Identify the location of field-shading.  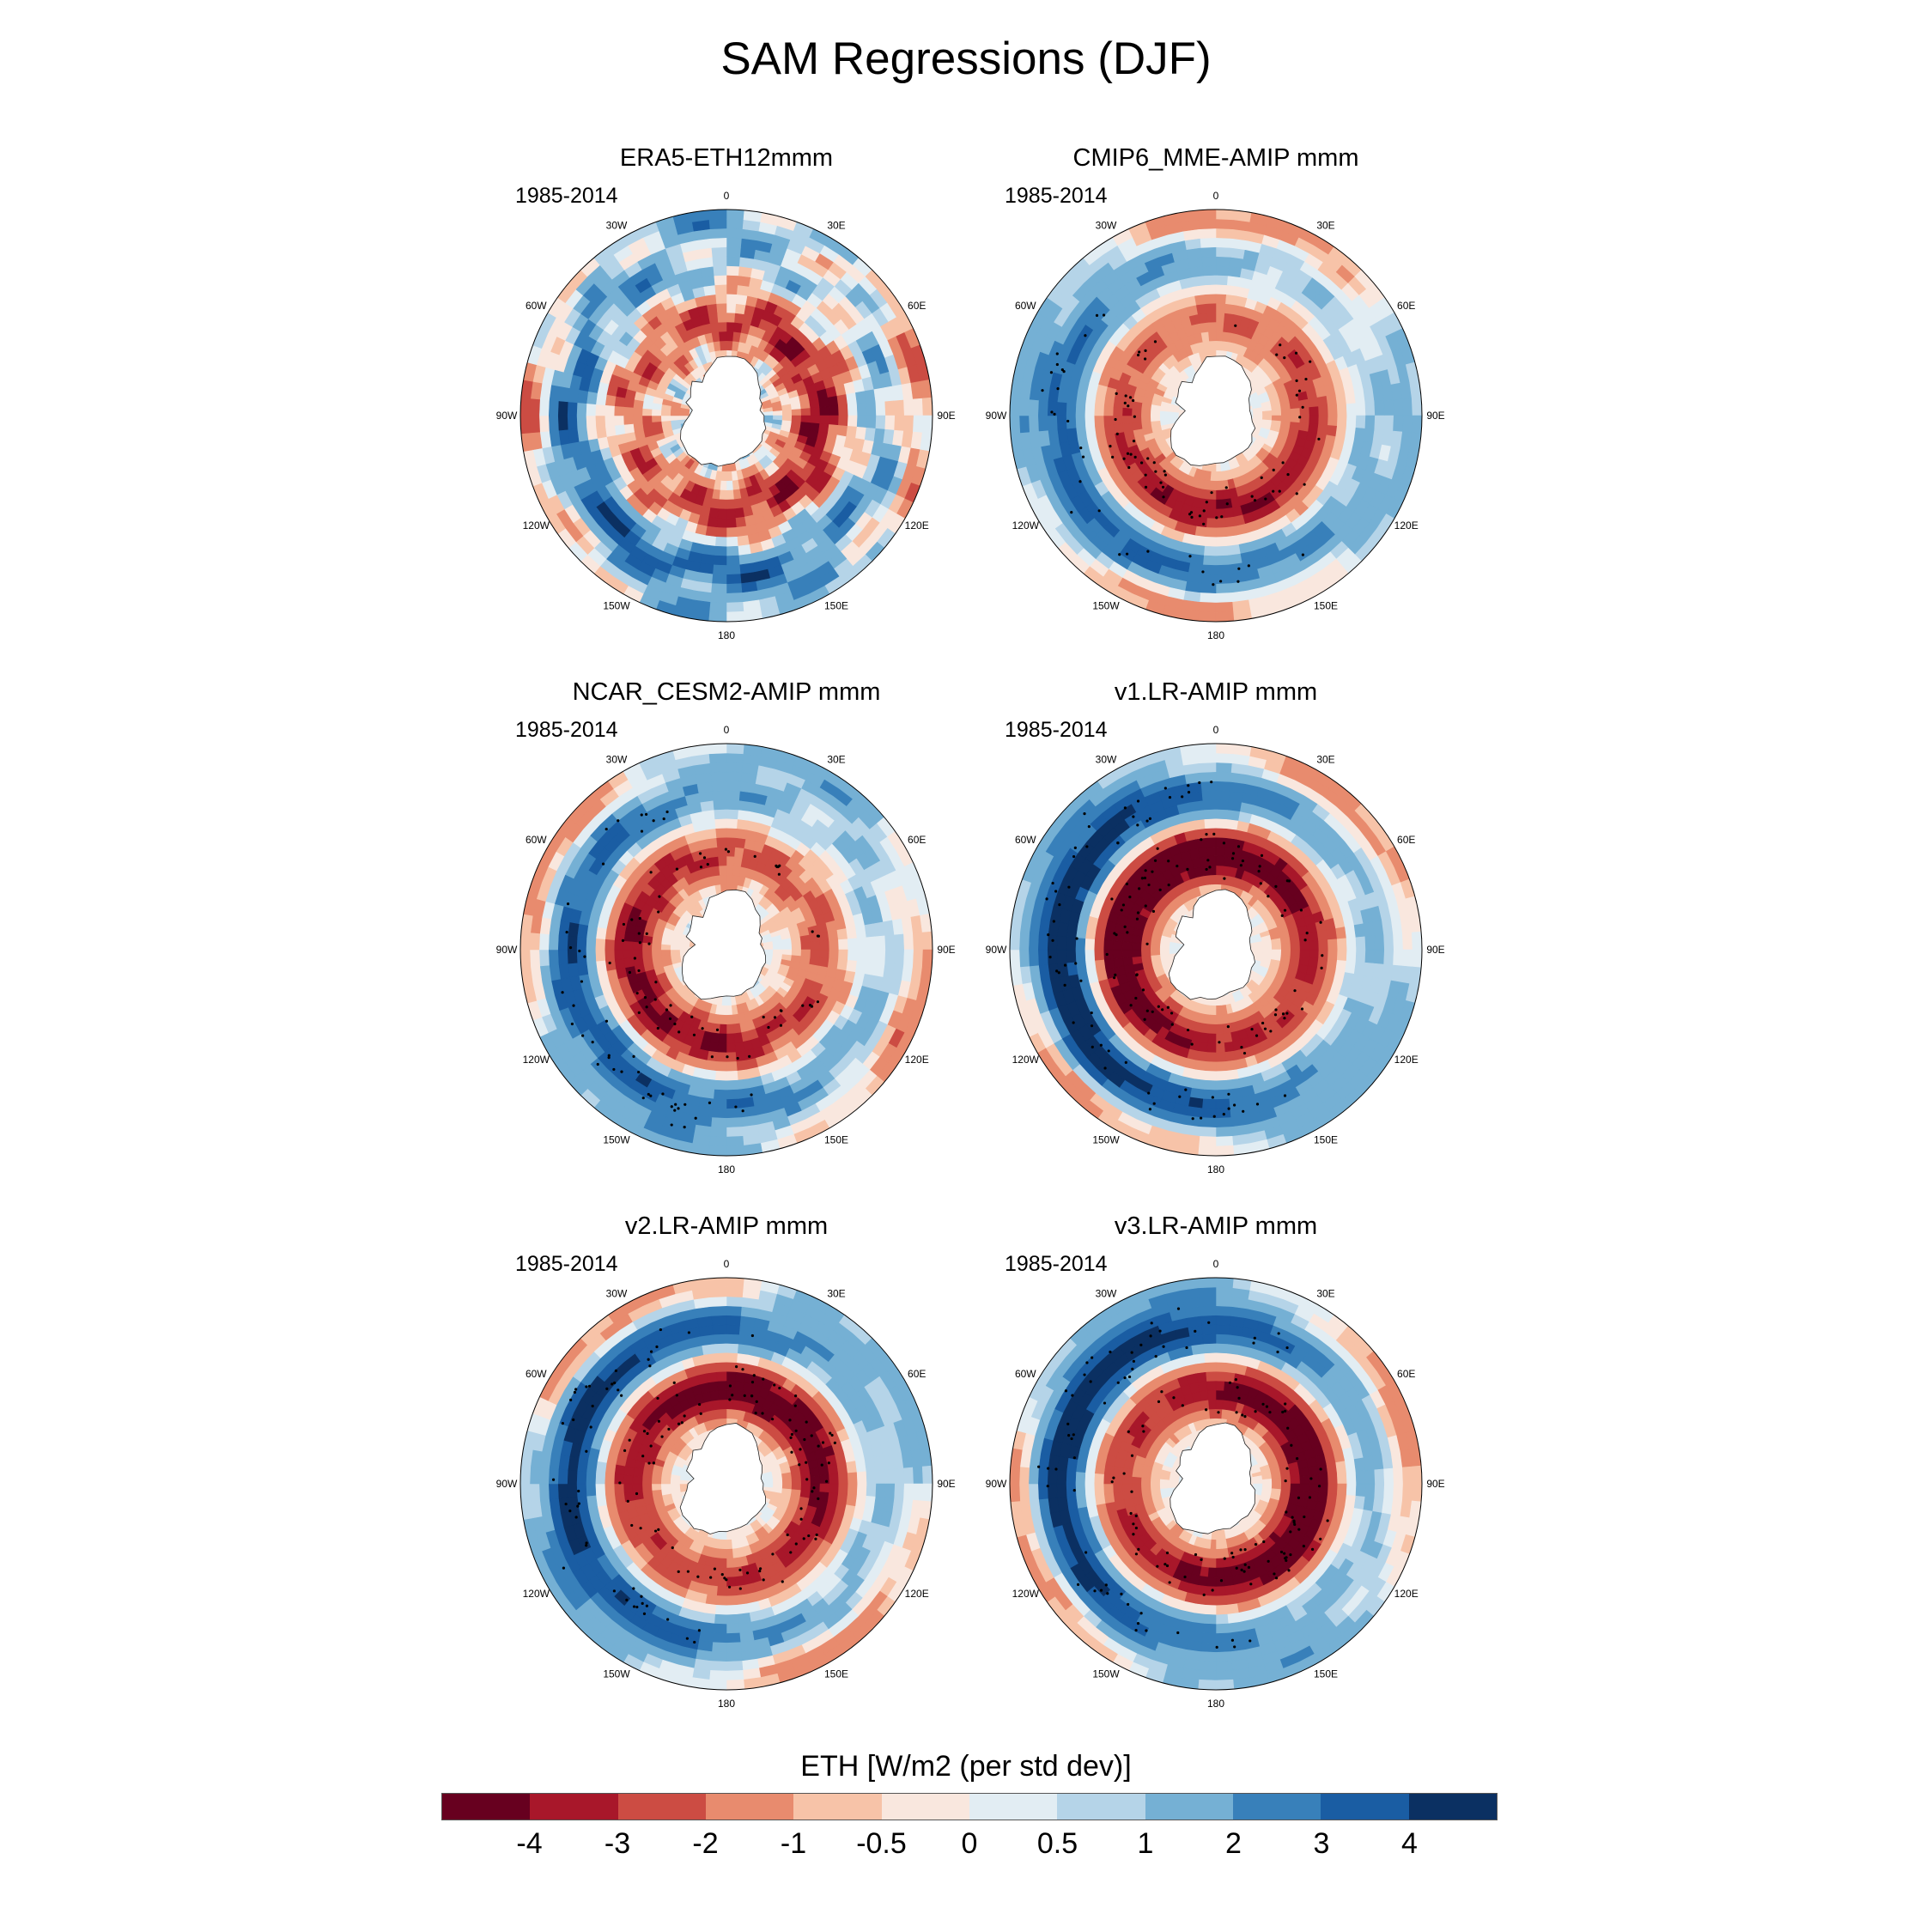
(726, 950).